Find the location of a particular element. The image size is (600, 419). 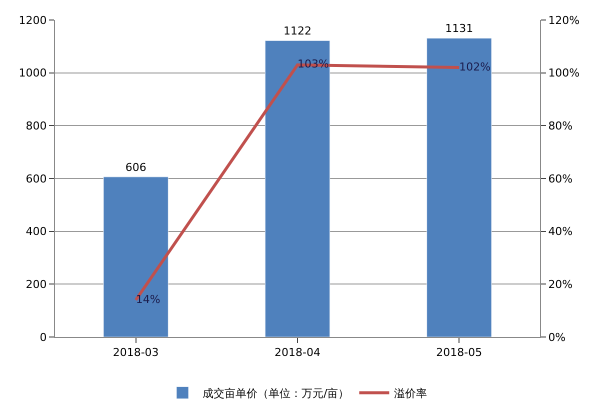

y-tick-label: 1200 is located at coordinates (32, 20).